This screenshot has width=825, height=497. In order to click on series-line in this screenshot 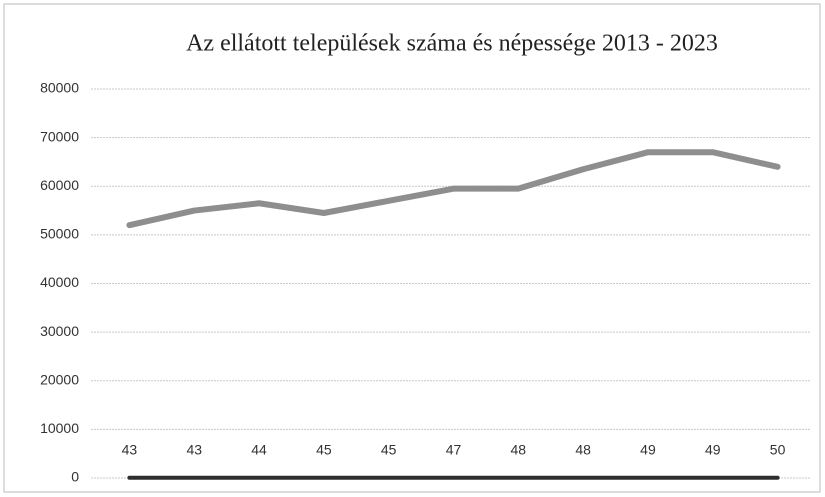, I will do `click(453, 189)`.